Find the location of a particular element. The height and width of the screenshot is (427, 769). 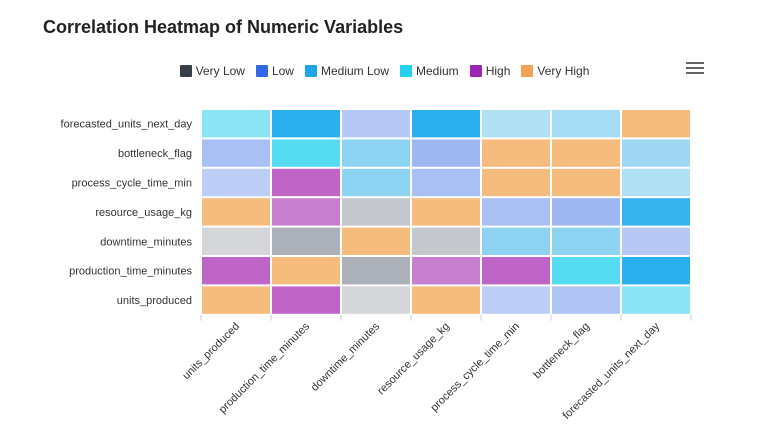

legend-item: Low is located at coordinates (274, 71).